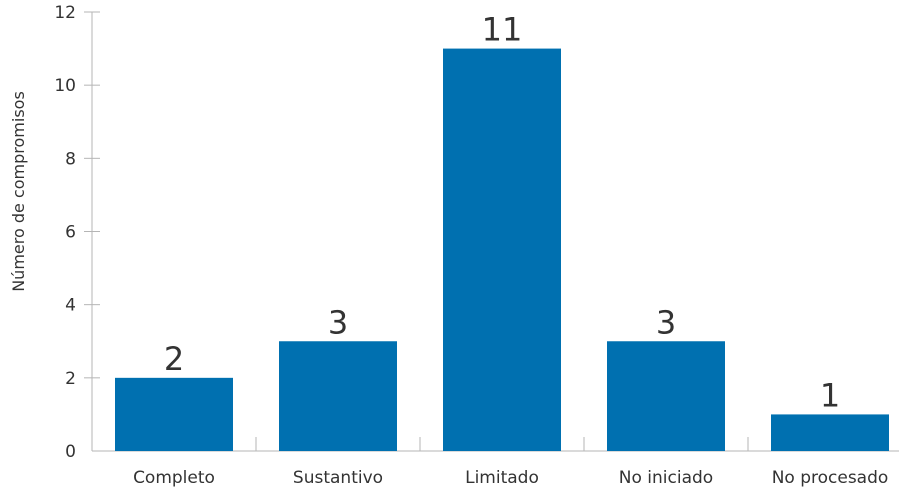 This screenshot has width=899, height=491. What do you see at coordinates (174, 359) in the screenshot?
I see `bar-value-label: 2` at bounding box center [174, 359].